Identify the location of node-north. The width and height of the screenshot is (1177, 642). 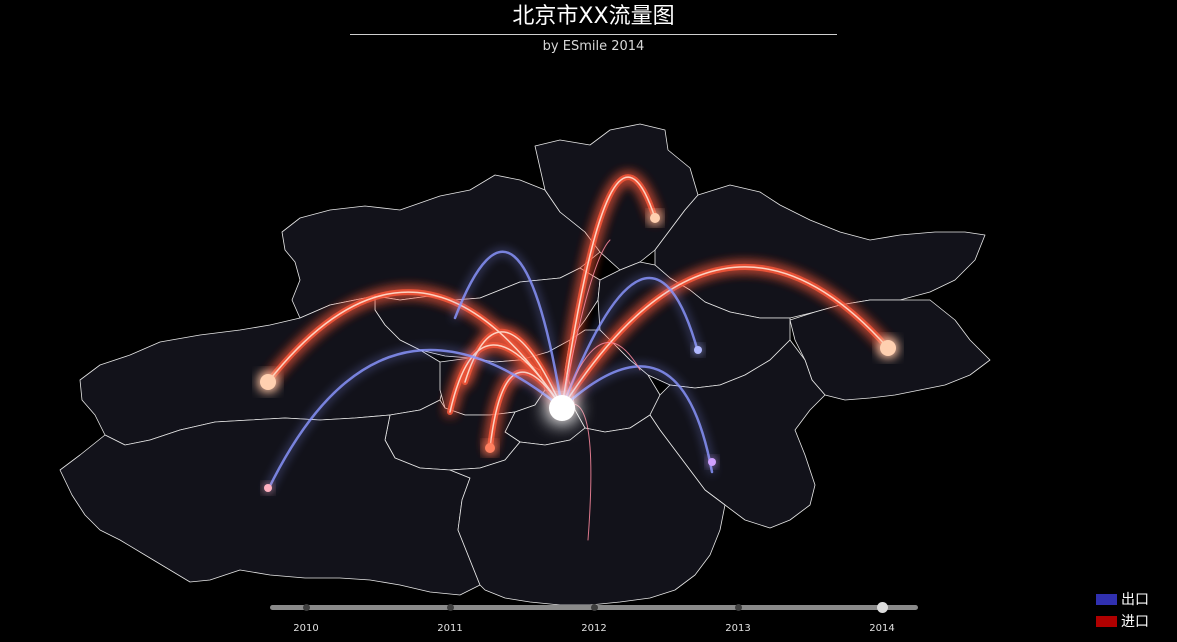
(655, 218).